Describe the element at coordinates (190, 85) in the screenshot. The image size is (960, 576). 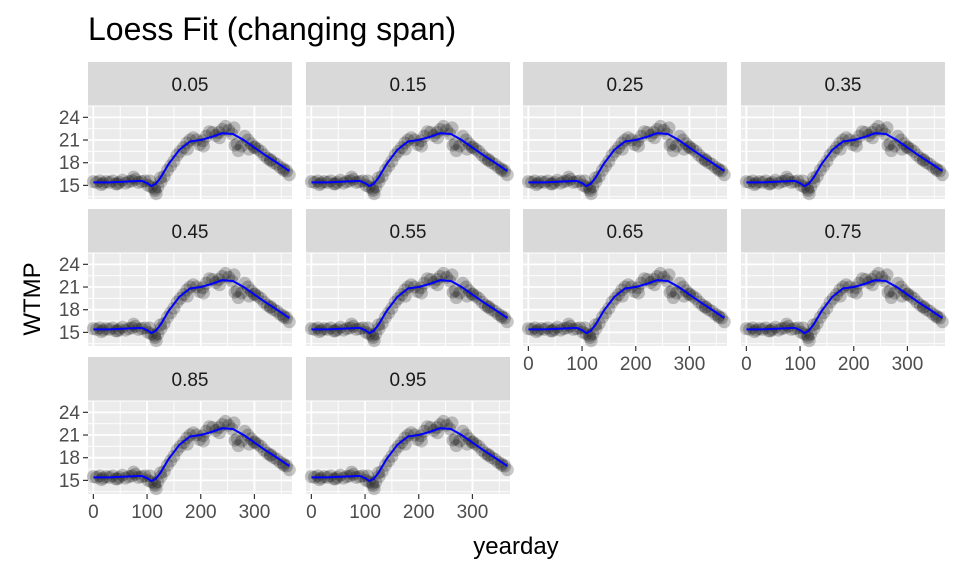
I see `facet-strip-label: 0.05` at that location.